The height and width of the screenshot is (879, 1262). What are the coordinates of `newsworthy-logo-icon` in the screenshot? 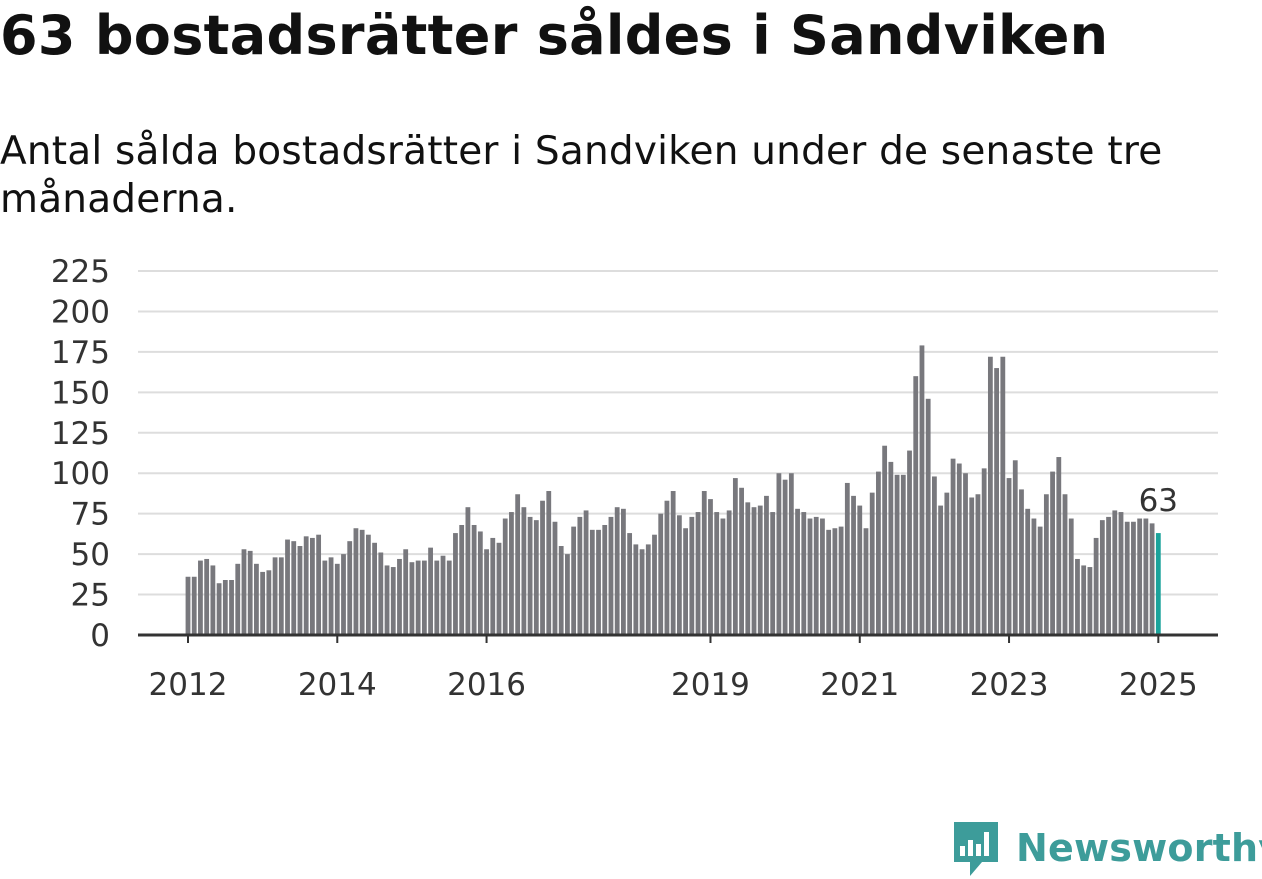 It's located at (976, 849).